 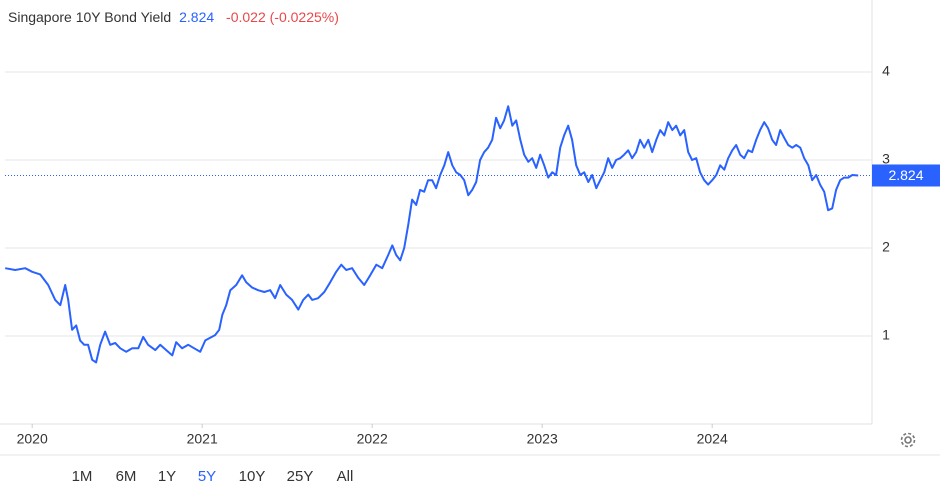 I want to click on range-button: 5Y, so click(x=207, y=476).